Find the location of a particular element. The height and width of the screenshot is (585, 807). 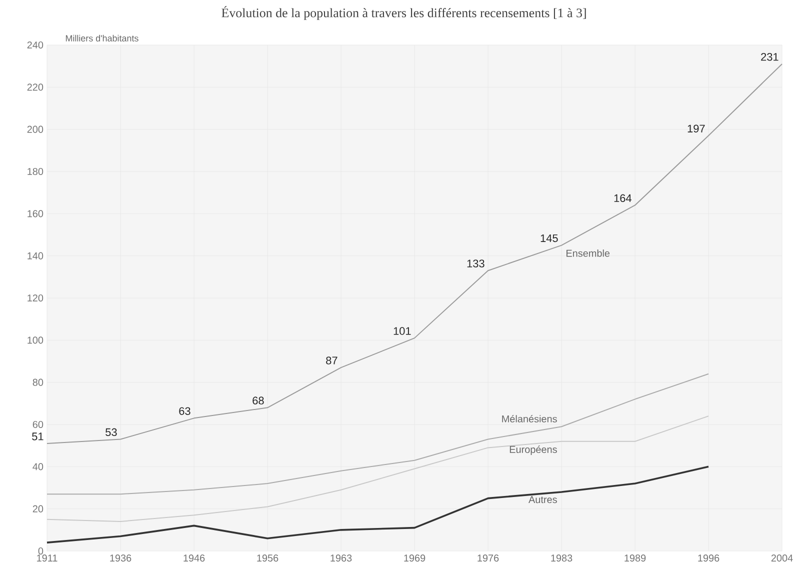

data-label: 133 is located at coordinates (475, 264).